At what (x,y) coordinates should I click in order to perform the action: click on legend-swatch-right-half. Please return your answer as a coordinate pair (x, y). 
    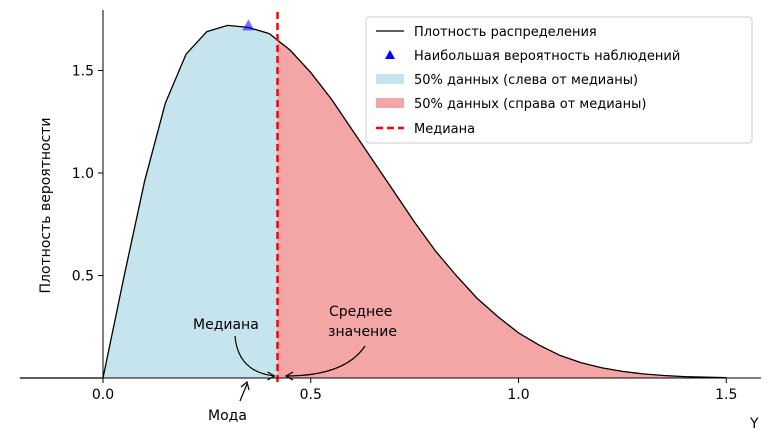
    Looking at the image, I should click on (390, 103).